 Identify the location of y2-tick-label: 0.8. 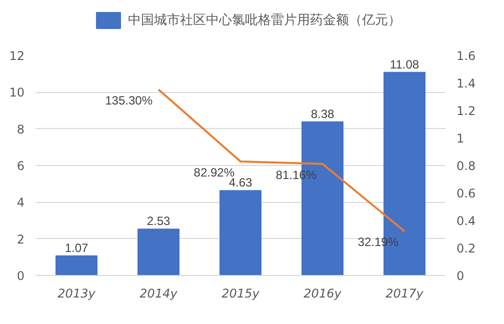
(466, 166).